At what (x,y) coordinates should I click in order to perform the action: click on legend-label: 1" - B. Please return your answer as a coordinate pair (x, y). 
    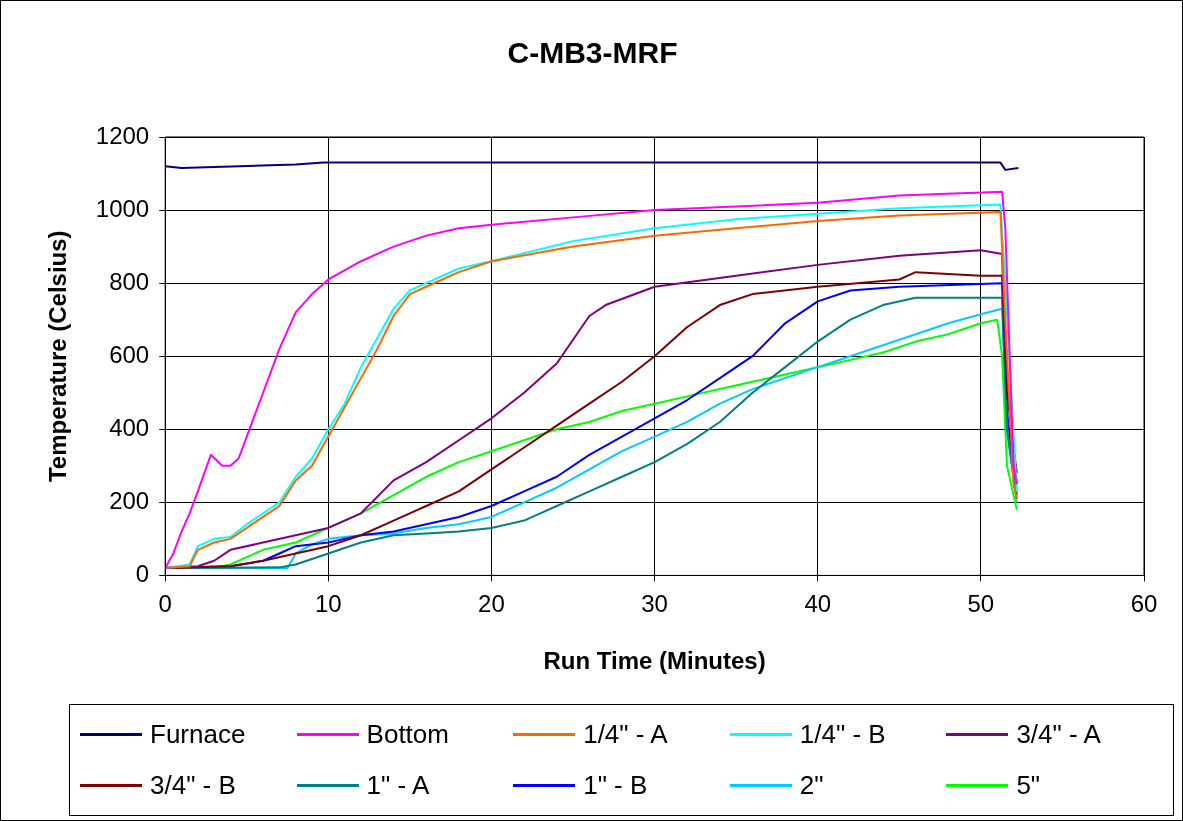
    Looking at the image, I should click on (615, 785).